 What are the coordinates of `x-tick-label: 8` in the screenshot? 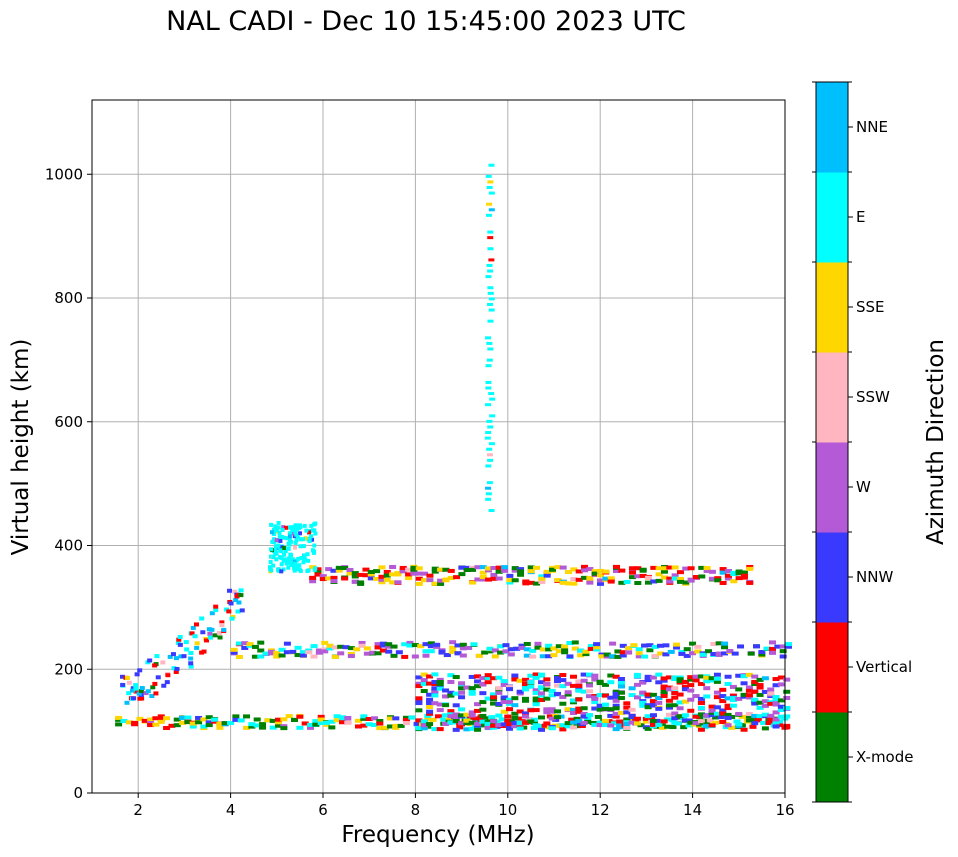 It's located at (416, 810).